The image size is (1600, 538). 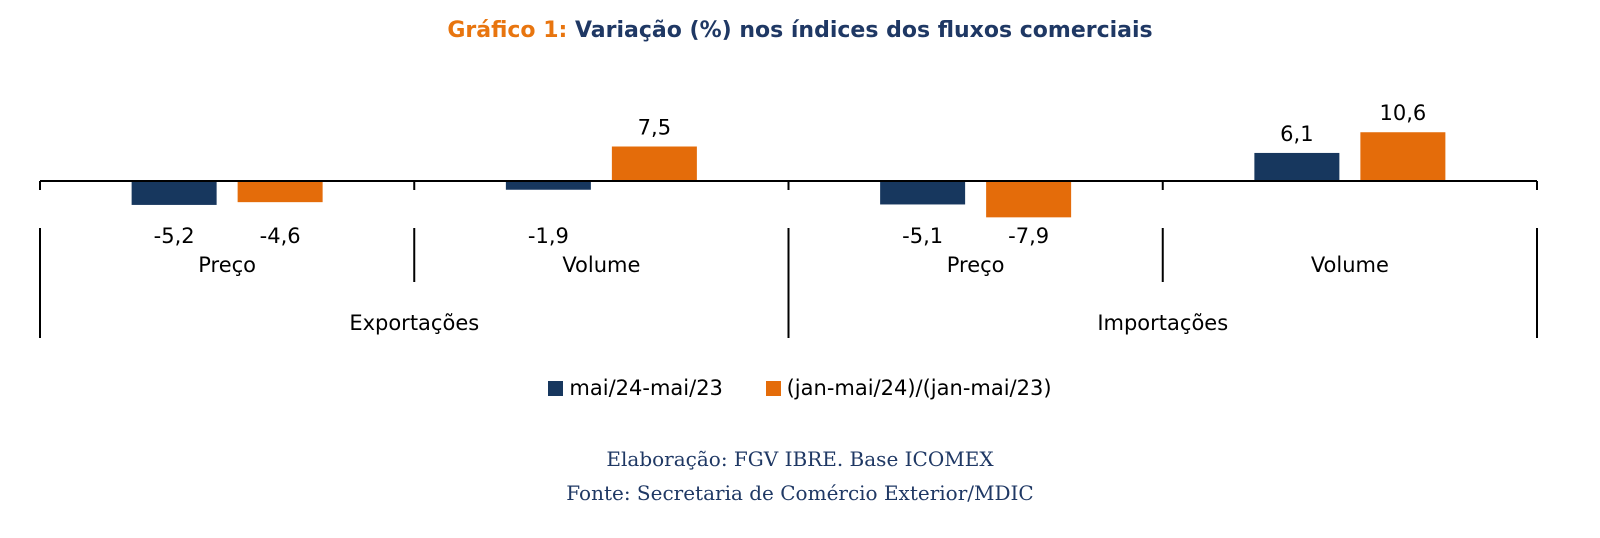 I want to click on legend-item-series-1: mai/24-mai/23, so click(x=635, y=388).